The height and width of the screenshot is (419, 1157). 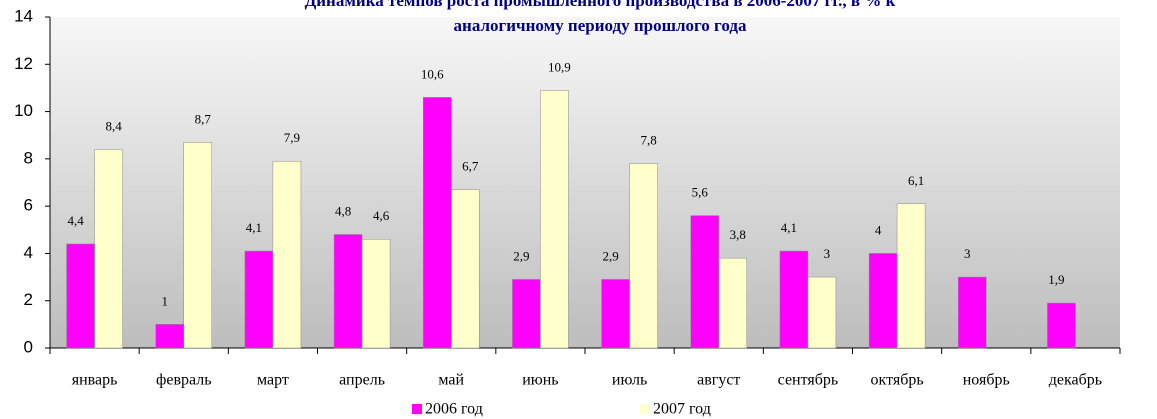 What do you see at coordinates (559, 66) in the screenshot?
I see `data-label: 10,9` at bounding box center [559, 66].